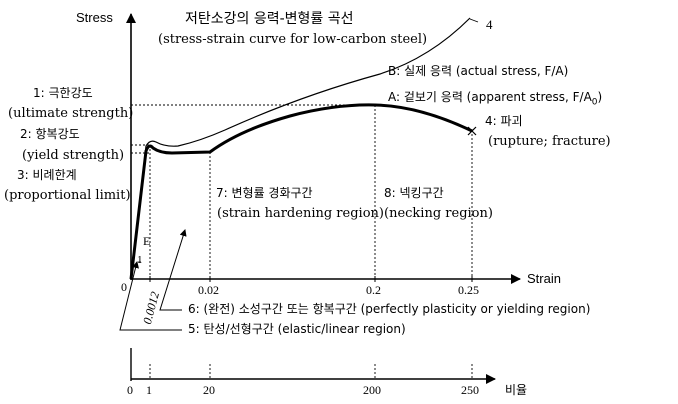 Image resolution: width=678 pixels, height=404 pixels. I want to click on ratio-axis-label: 비율, so click(516, 390).